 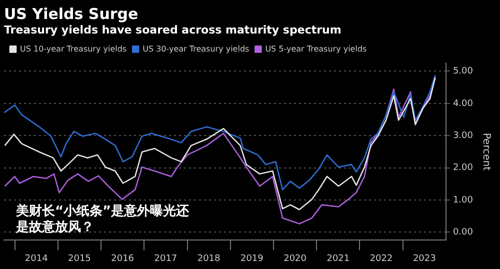 I want to click on x-tick-label: 2015, so click(x=79, y=259).